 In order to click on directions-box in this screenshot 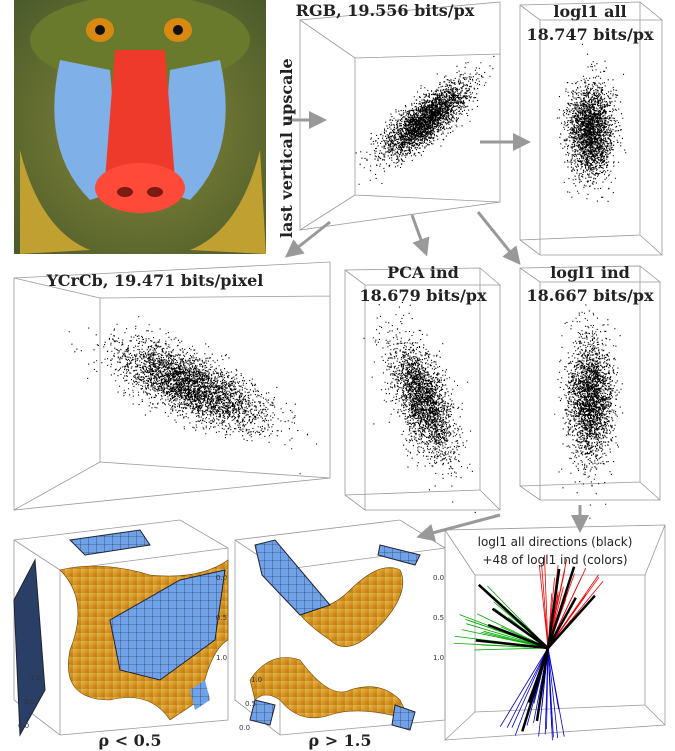, I will do `click(555, 632)`.